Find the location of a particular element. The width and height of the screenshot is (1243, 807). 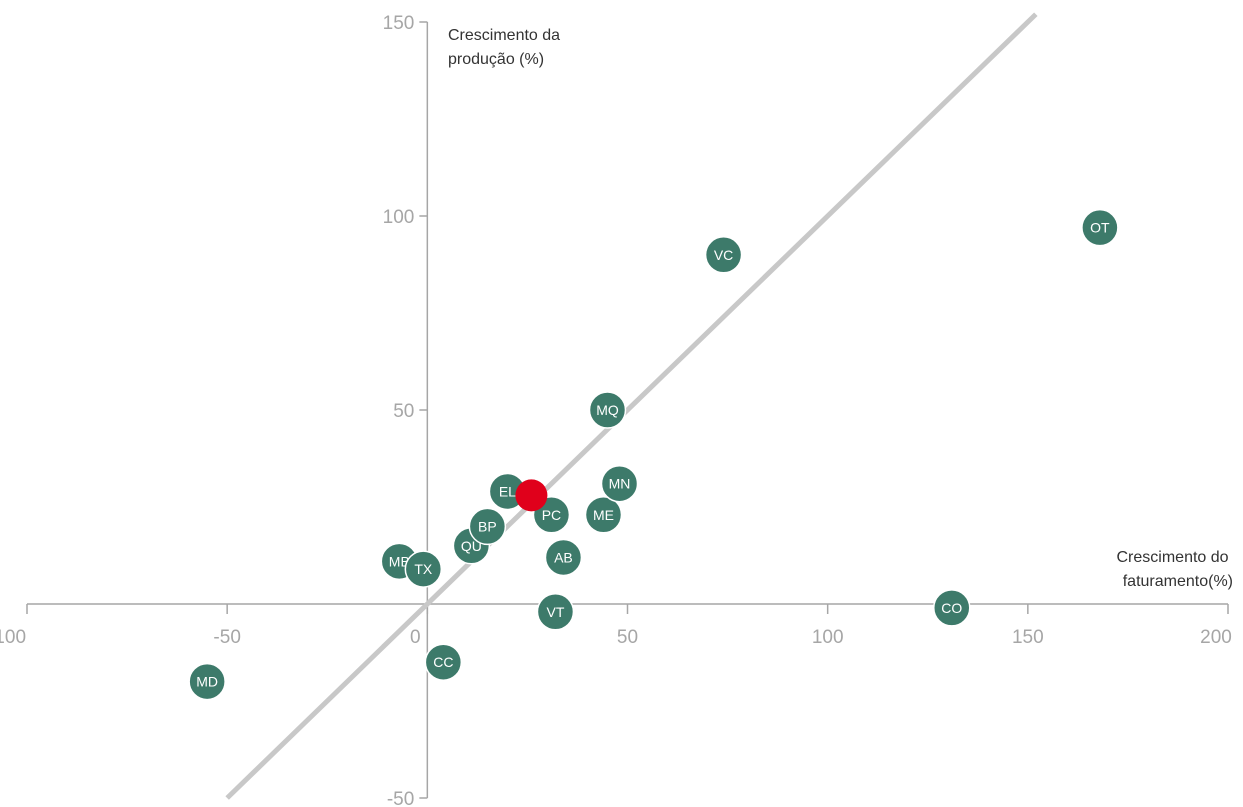

y-tick-label: 50 is located at coordinates (403, 411).